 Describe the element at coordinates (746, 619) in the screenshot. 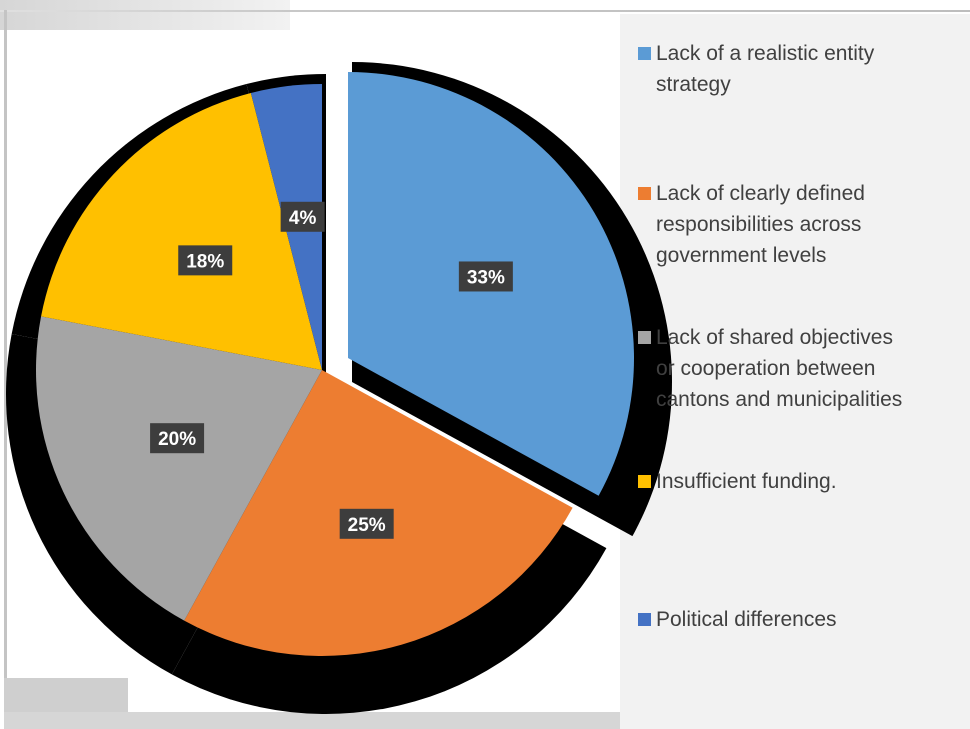

I see `legend-label: Political differences` at that location.